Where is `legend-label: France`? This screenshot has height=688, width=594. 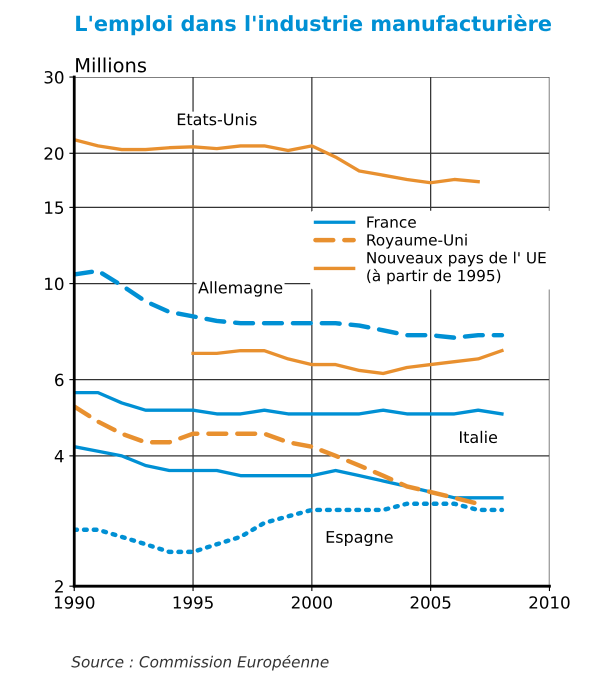 legend-label: France is located at coordinates (391, 222).